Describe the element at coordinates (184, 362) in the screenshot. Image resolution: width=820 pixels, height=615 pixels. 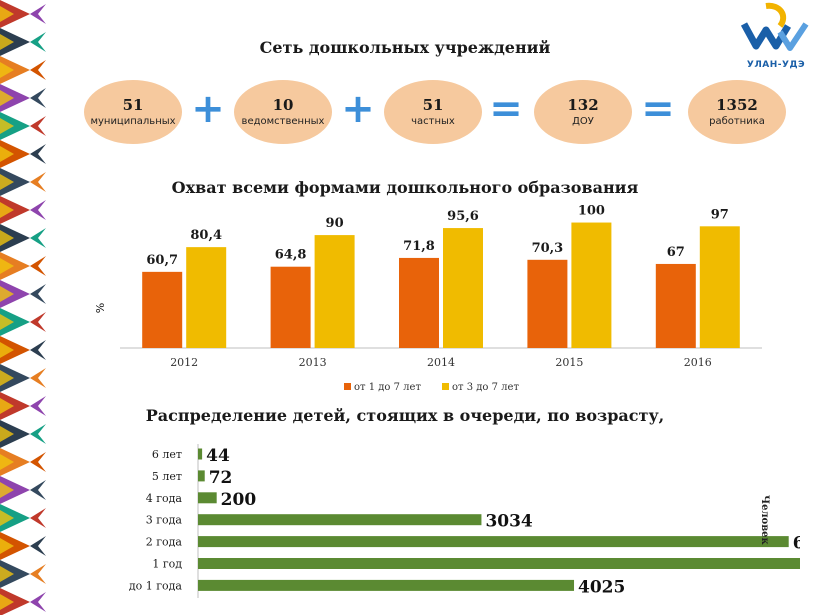
I see `x-tick-label: 2012` at that location.